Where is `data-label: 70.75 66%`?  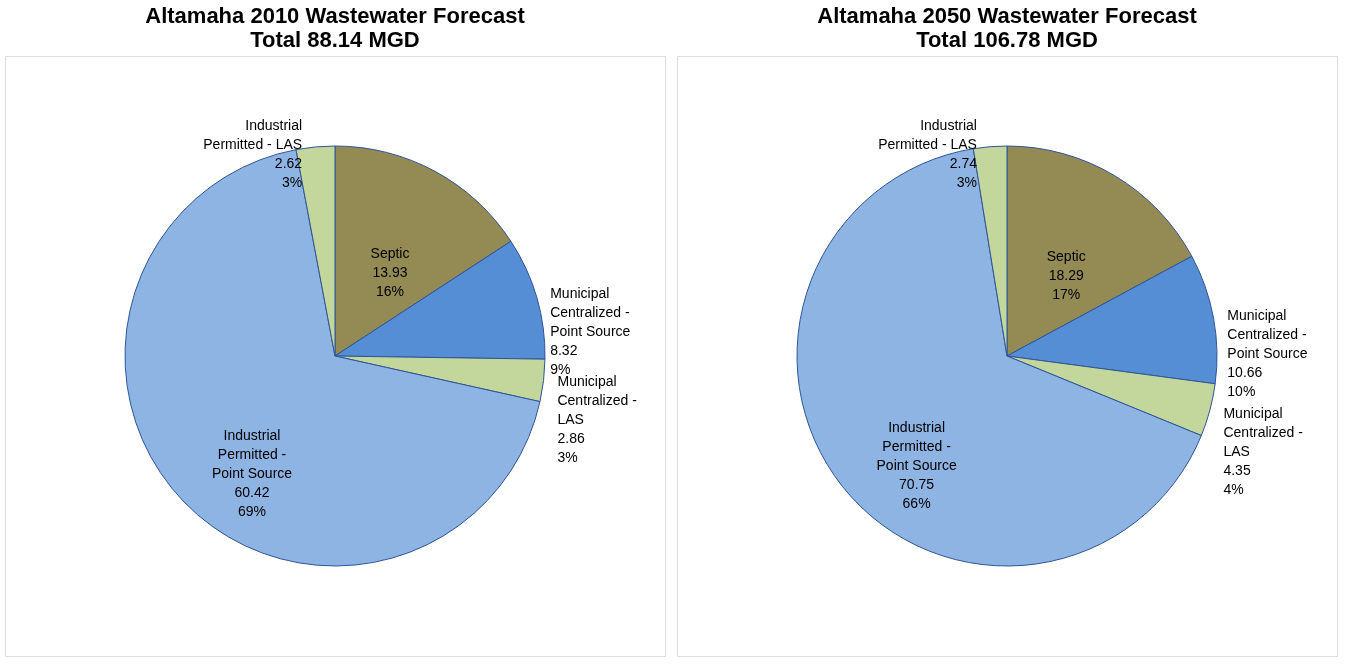
data-label: 70.75 66% is located at coordinates (917, 493).